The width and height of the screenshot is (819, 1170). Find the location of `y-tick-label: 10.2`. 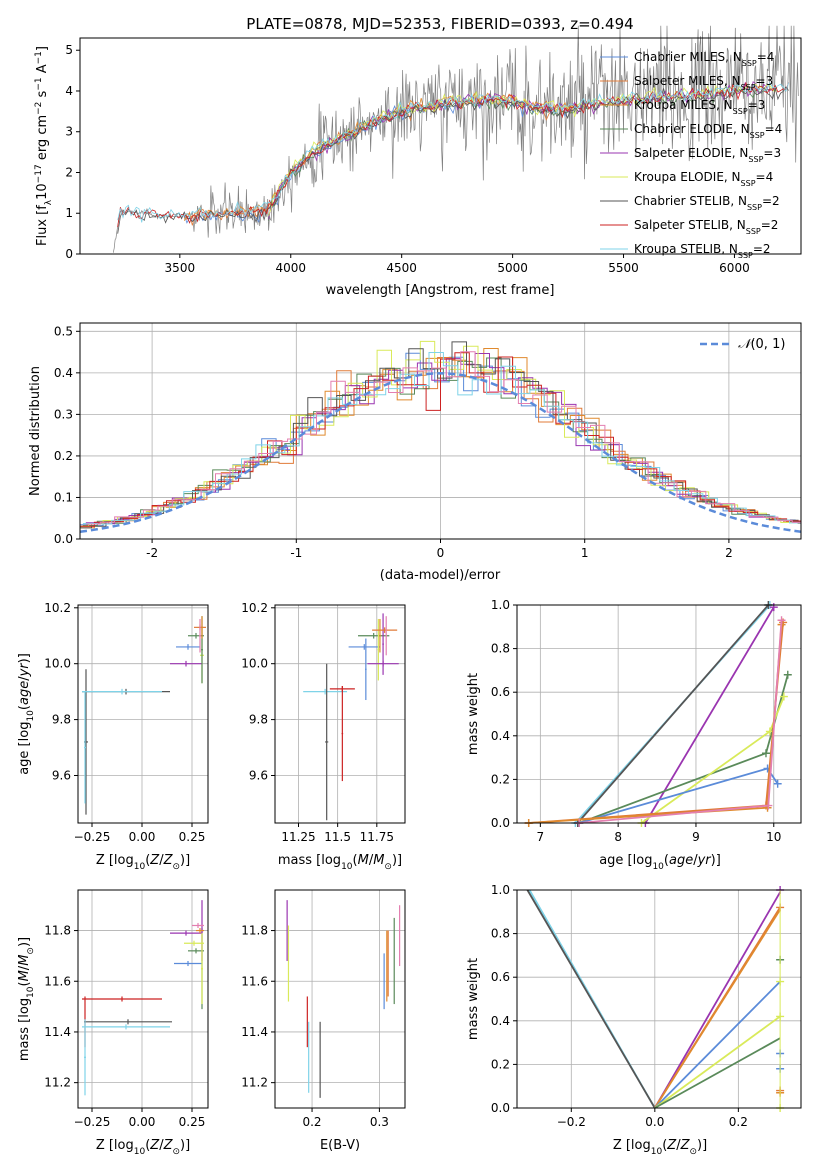

y-tick-label: 10.2 is located at coordinates (57, 608).